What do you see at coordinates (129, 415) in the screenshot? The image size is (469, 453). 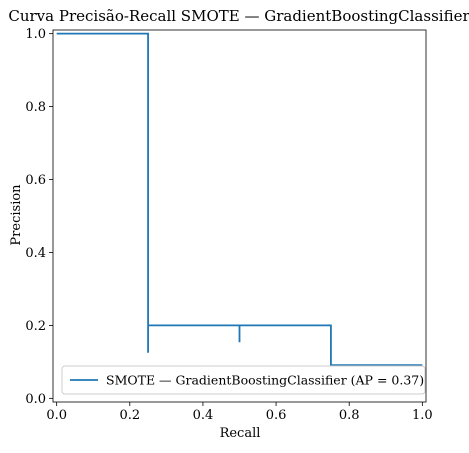 I see `x-tick-label: 0.2` at bounding box center [129, 415].